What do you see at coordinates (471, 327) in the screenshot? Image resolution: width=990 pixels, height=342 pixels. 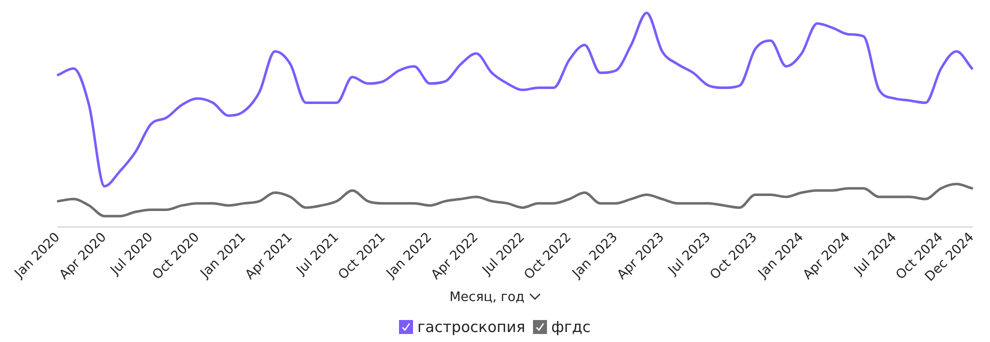 I see `legend-label: гастроскопия` at bounding box center [471, 327].